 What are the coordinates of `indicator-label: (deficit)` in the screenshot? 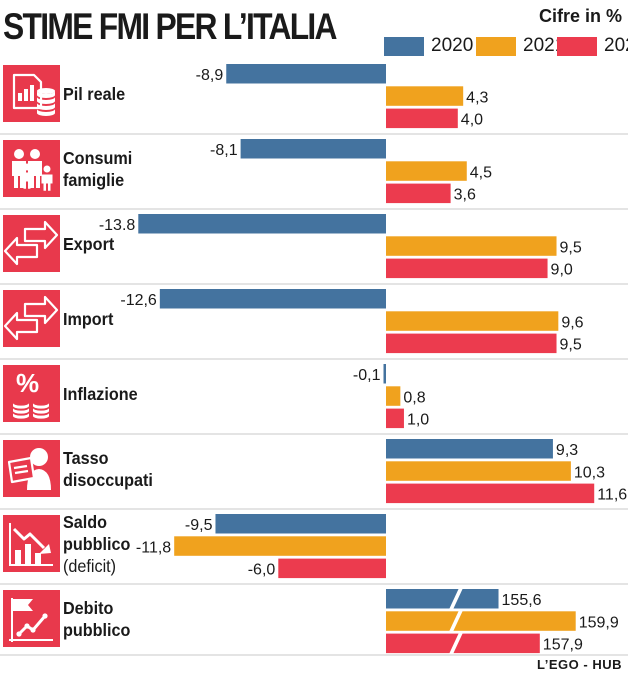 It's located at (89, 566).